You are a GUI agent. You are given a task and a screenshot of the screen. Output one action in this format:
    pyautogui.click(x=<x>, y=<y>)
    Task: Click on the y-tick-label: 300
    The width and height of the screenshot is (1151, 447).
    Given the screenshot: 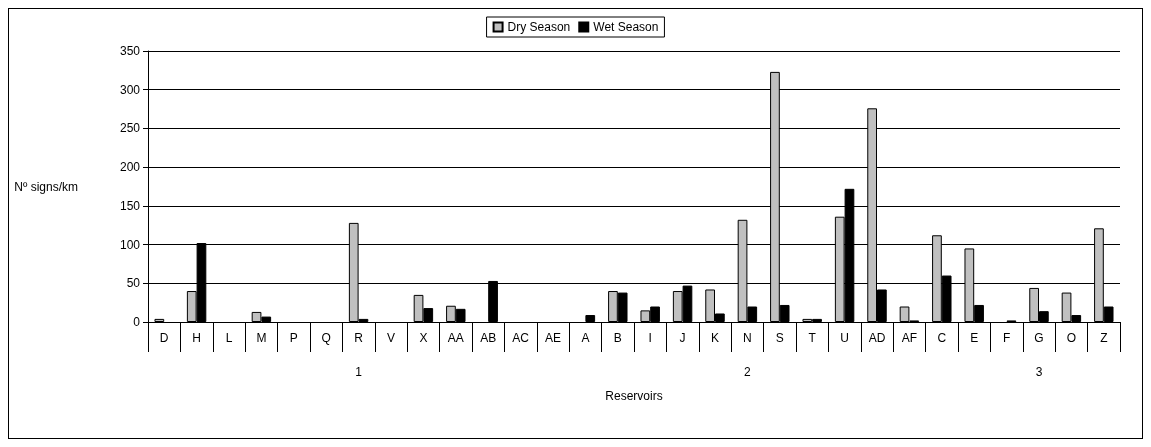 What is the action you would take?
    pyautogui.click(x=130, y=89)
    